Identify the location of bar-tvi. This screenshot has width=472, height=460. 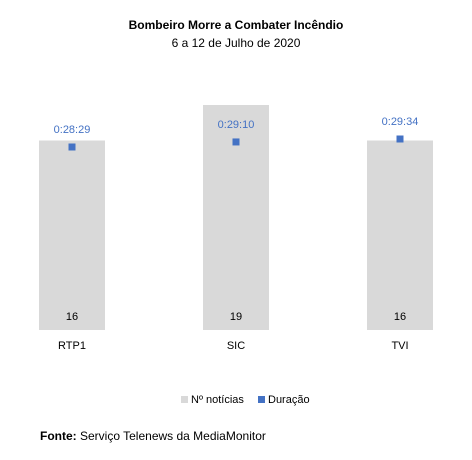
(400, 235).